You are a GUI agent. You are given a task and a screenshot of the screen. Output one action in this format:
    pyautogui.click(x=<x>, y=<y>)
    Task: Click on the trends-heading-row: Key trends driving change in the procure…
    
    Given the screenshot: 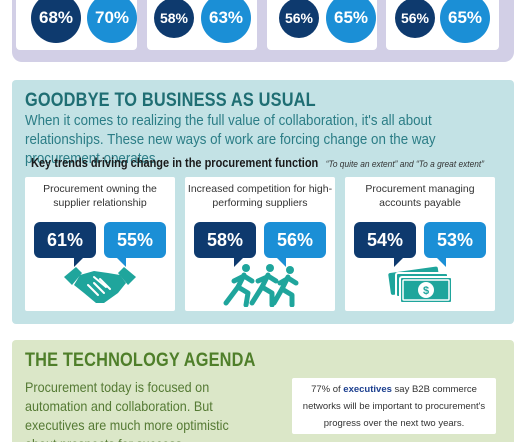 What is the action you would take?
    pyautogui.click(x=257, y=163)
    